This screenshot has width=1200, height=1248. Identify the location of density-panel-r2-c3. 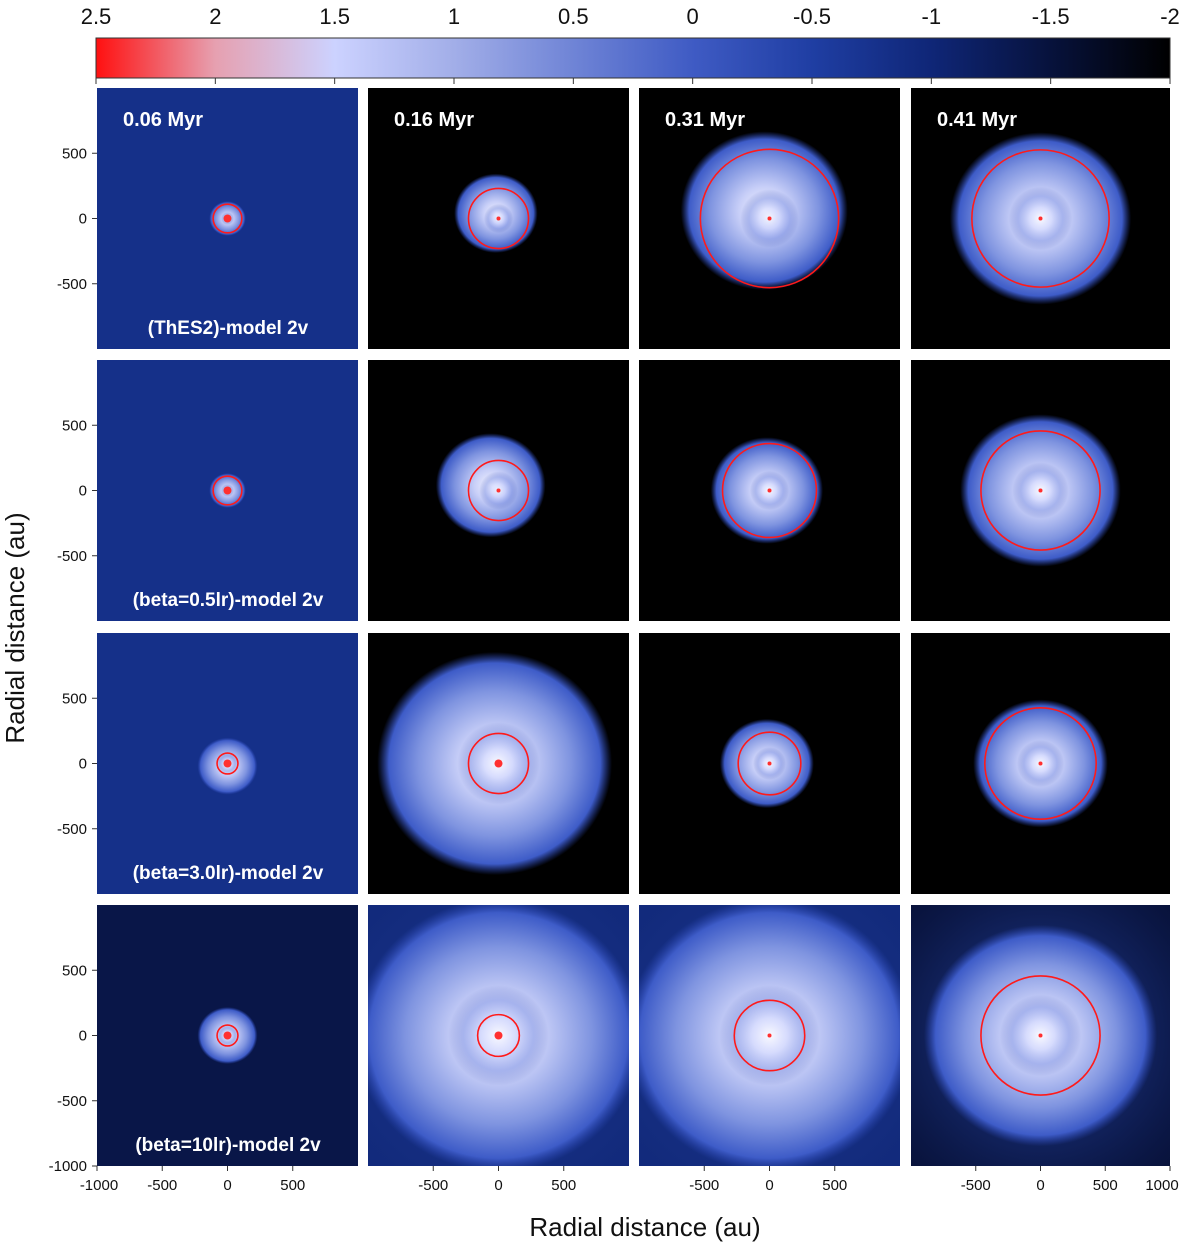
(769, 490).